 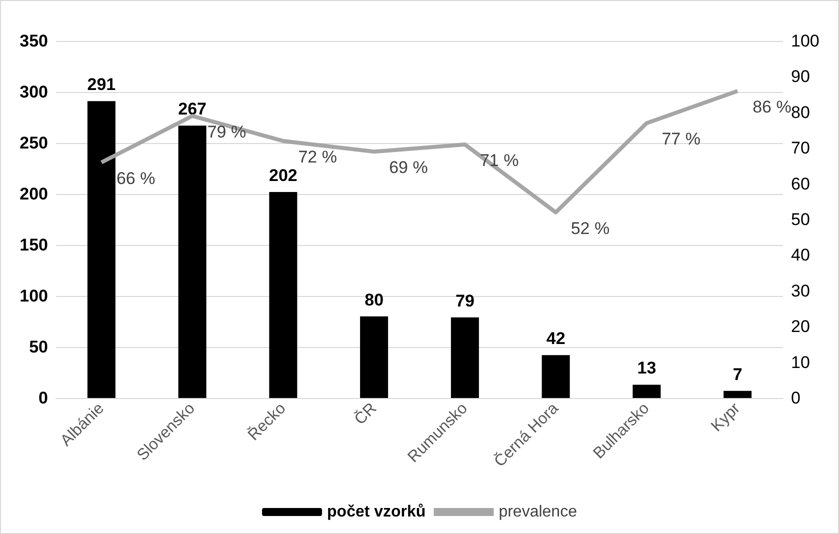 I want to click on data-label: 52 %, so click(x=590, y=228).